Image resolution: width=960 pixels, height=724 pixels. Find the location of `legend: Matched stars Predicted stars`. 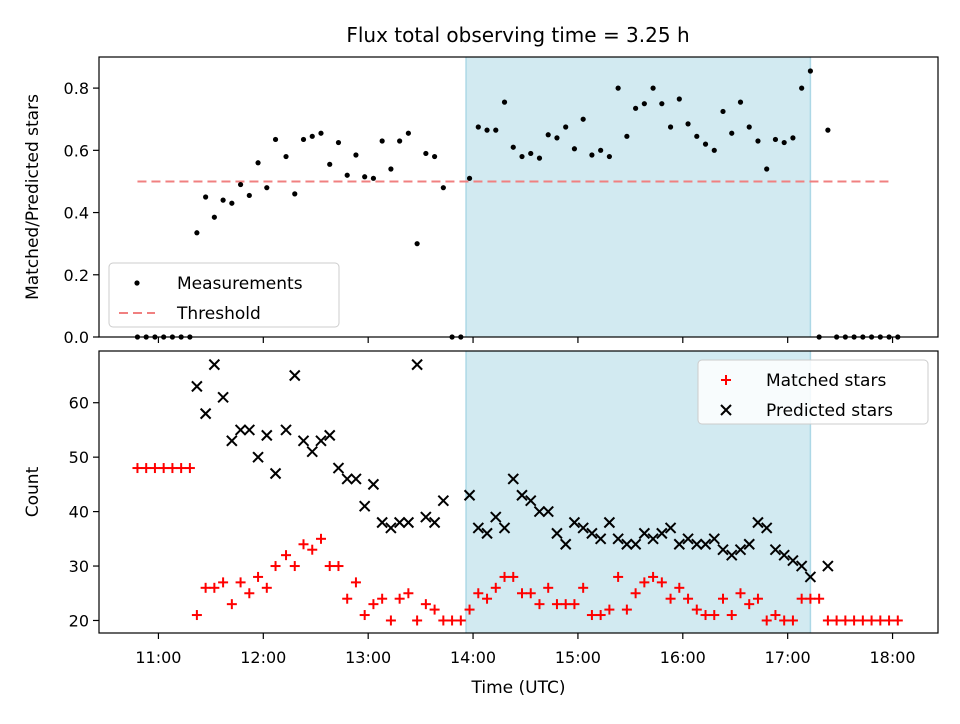

legend: Matched stars Predicted stars is located at coordinates (813, 392).